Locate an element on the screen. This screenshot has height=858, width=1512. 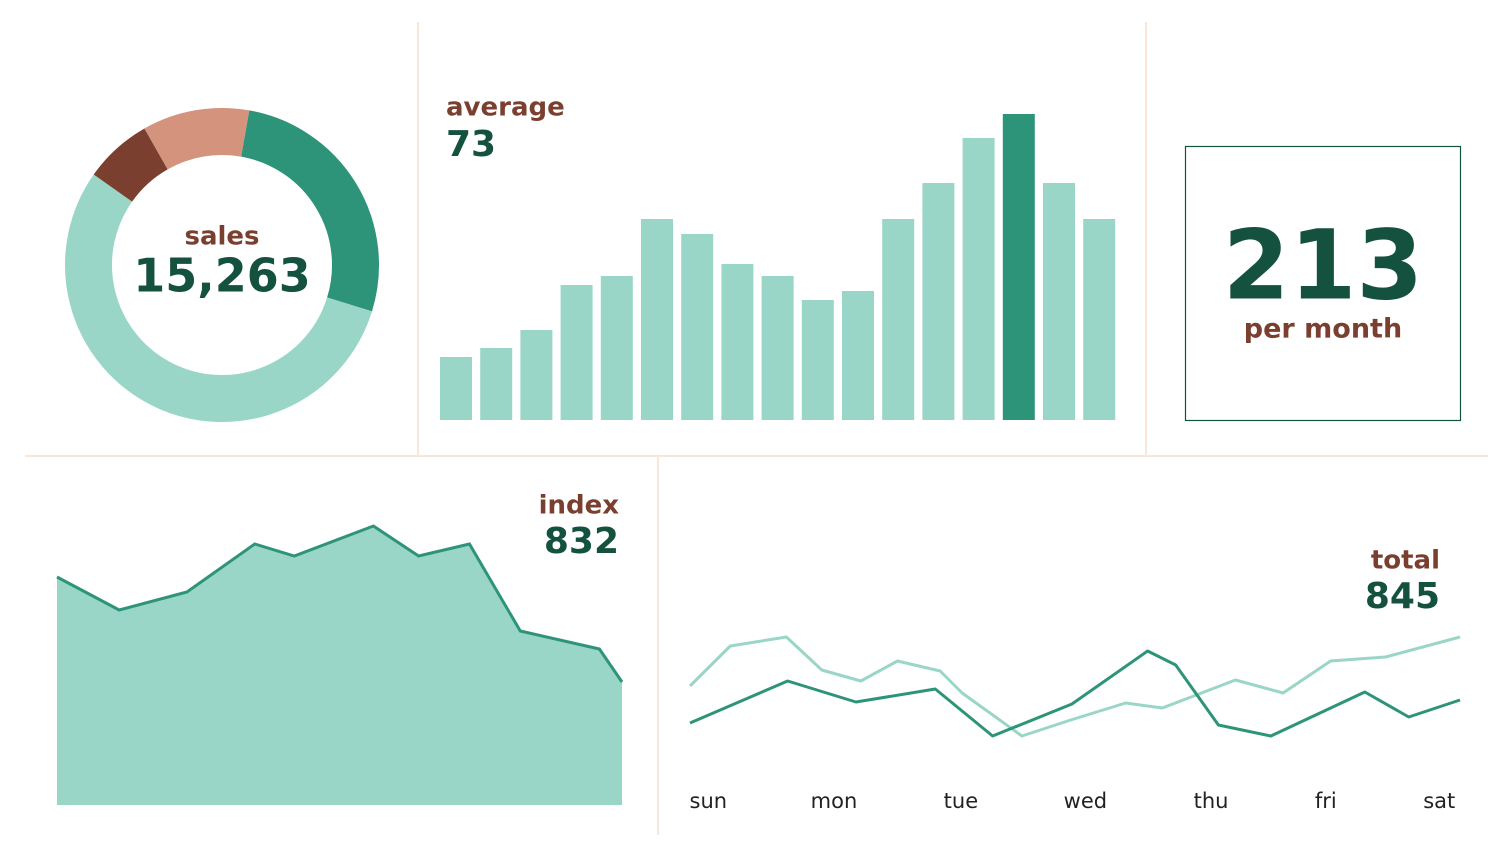
kpi-box is located at coordinates (1323, 283).